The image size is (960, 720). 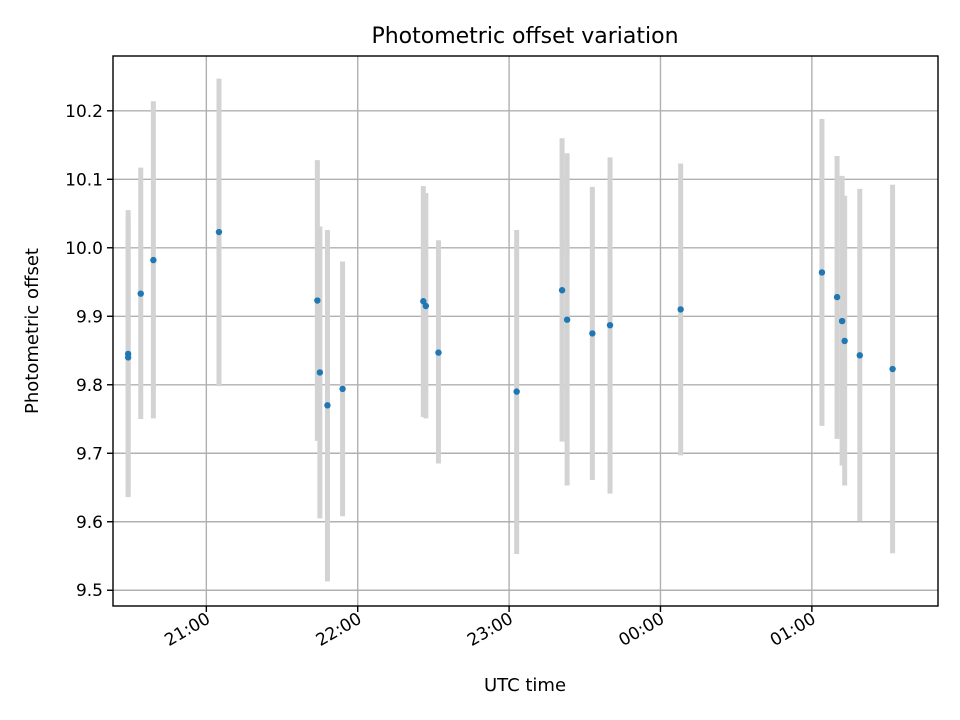 What do you see at coordinates (89, 591) in the screenshot?
I see `y-tick-label: 9.5` at bounding box center [89, 591].